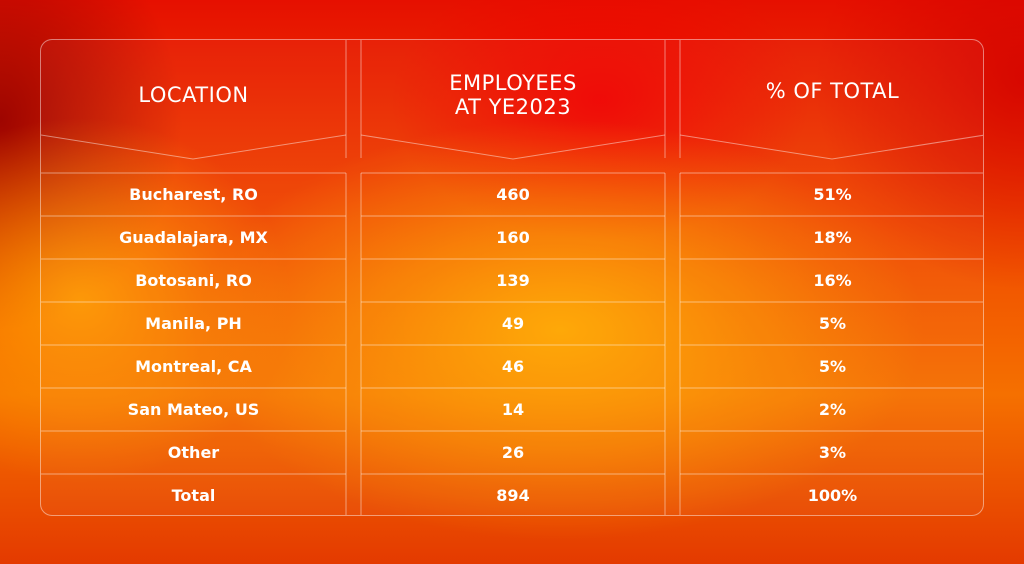 This screenshot has height=564, width=1024. I want to click on header-chevron-location, so click(194, 147).